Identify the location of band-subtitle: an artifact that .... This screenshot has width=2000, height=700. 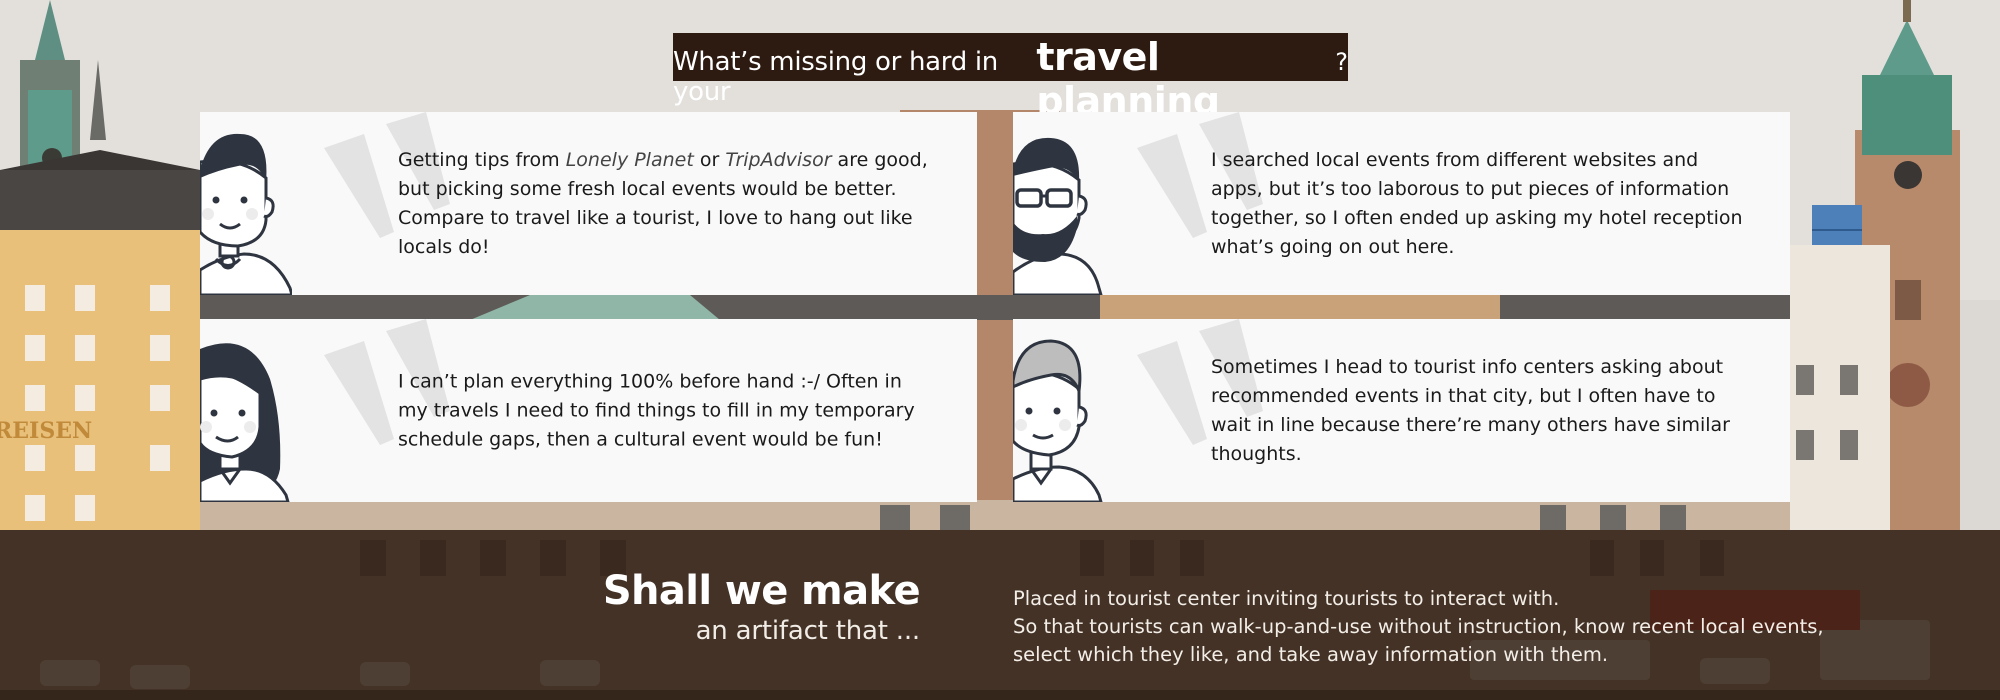
(808, 631).